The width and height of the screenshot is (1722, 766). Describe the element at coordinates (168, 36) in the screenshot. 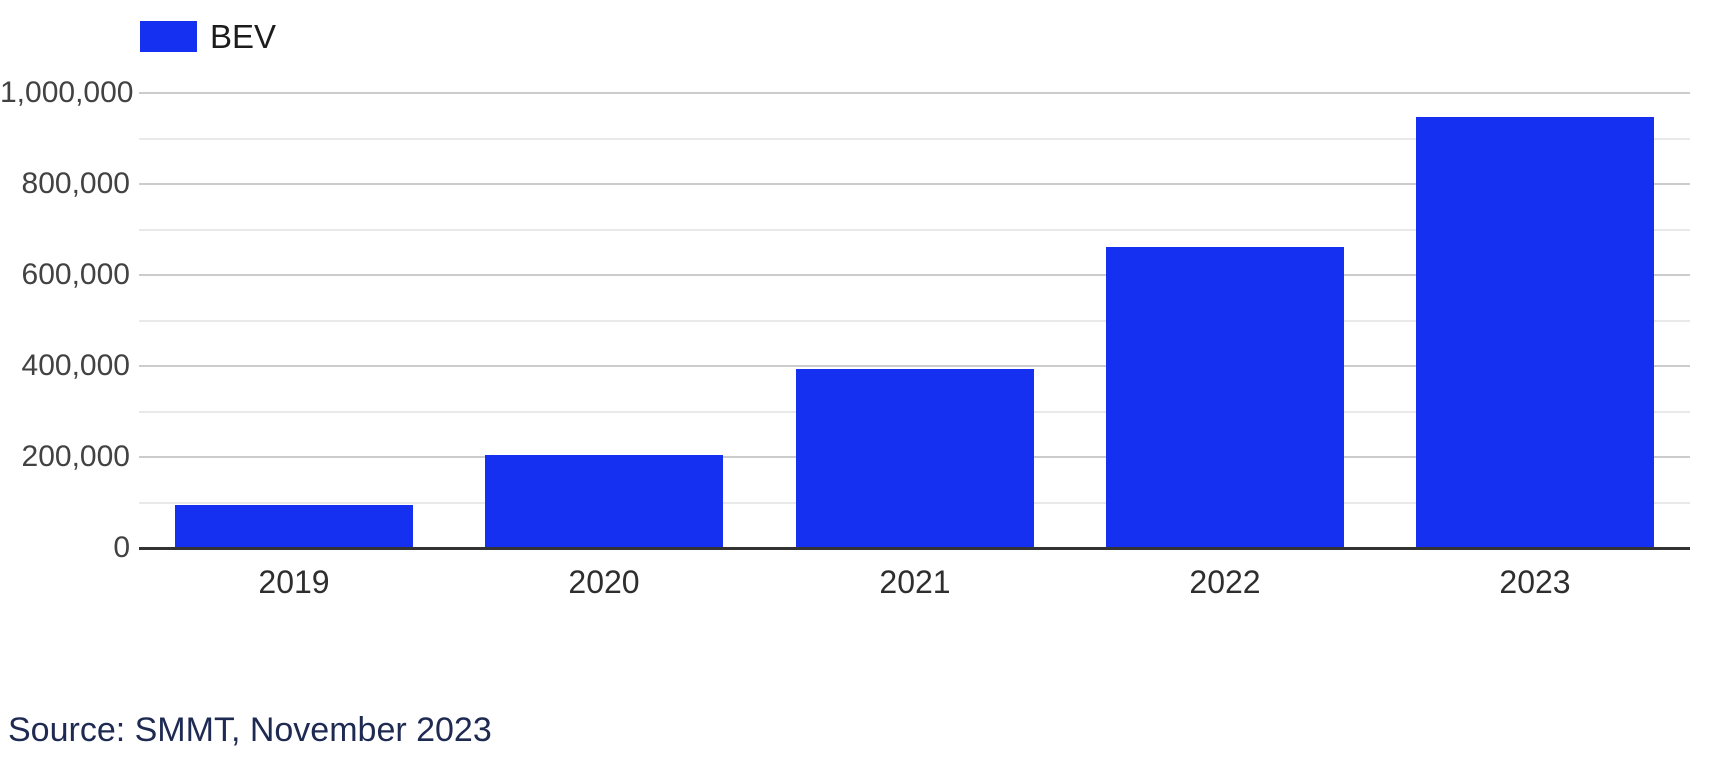

I see `legend-swatch-bev` at that location.